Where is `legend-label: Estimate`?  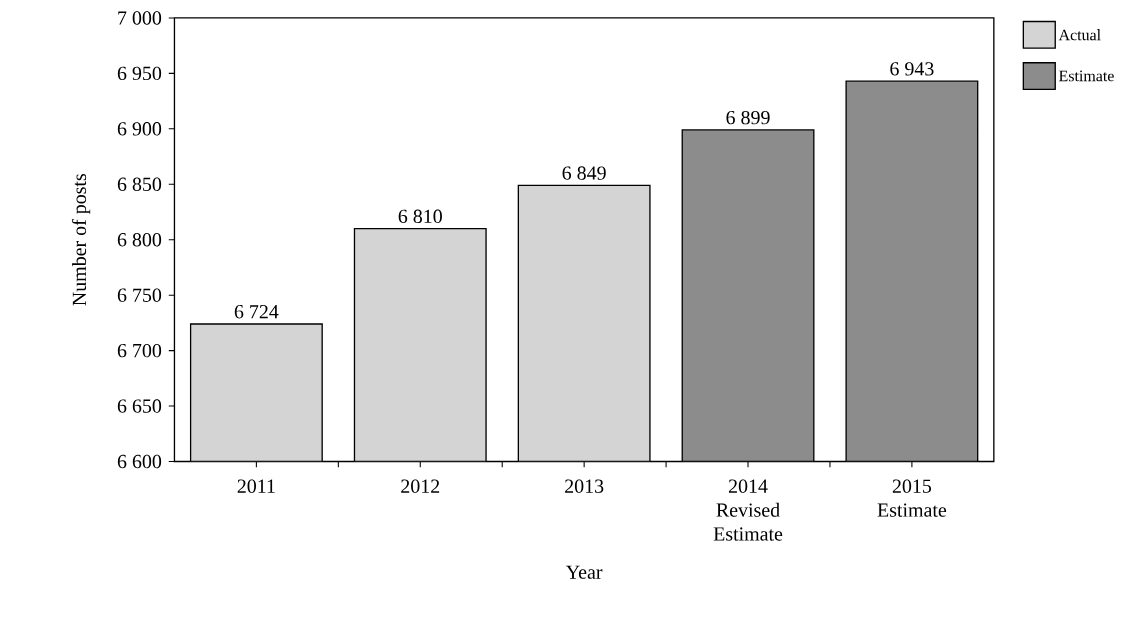
legend-label: Estimate is located at coordinates (1086, 76).